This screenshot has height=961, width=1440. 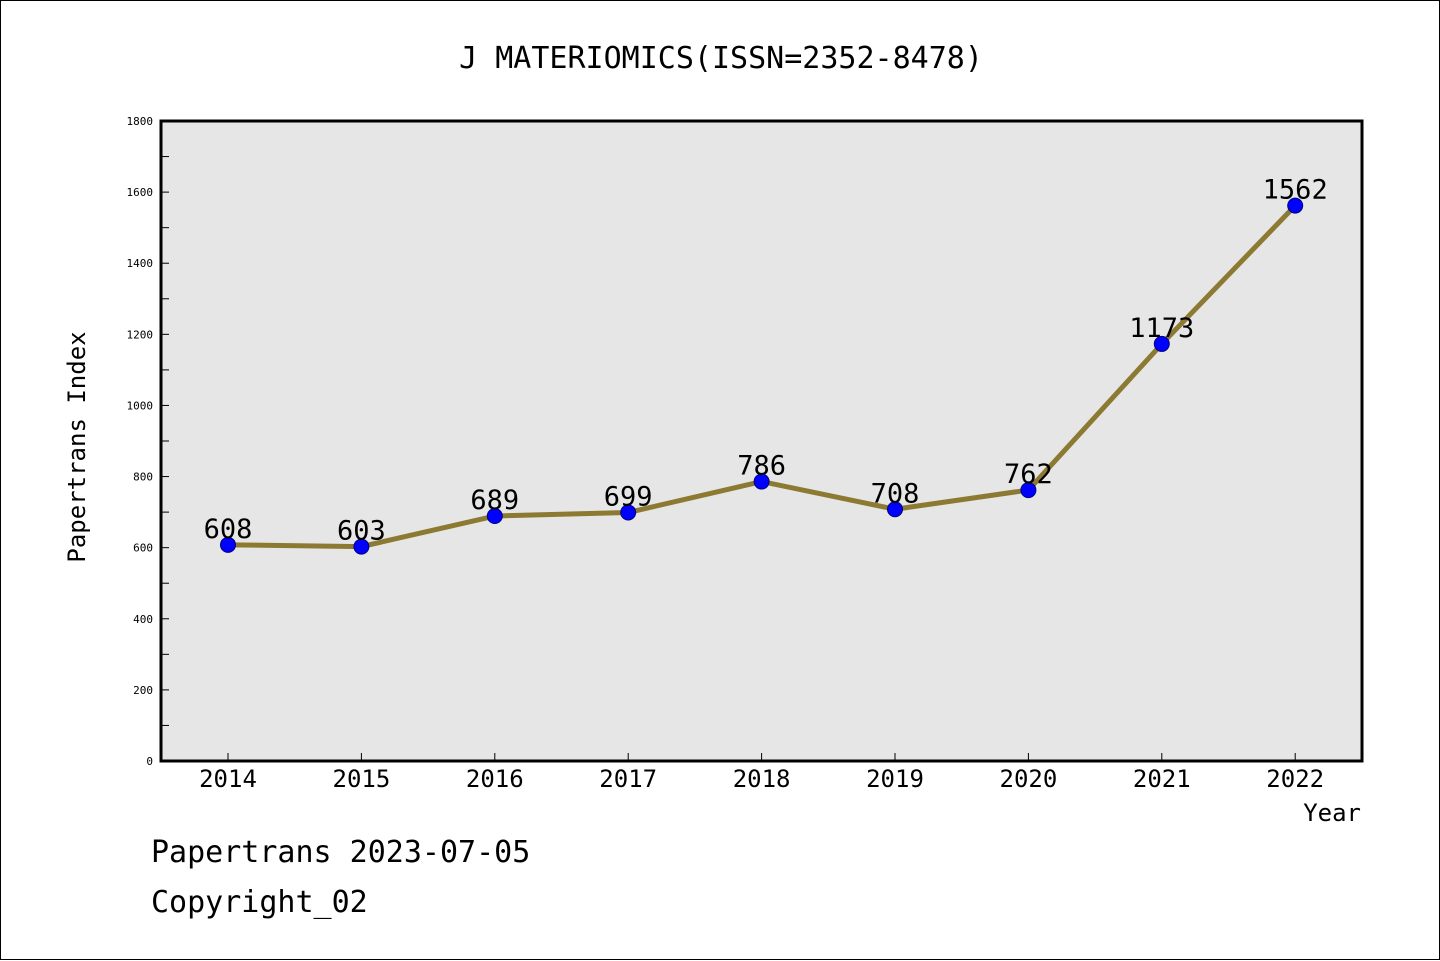 What do you see at coordinates (77, 446) in the screenshot?
I see `y-axis-title: Papertrans Index` at bounding box center [77, 446].